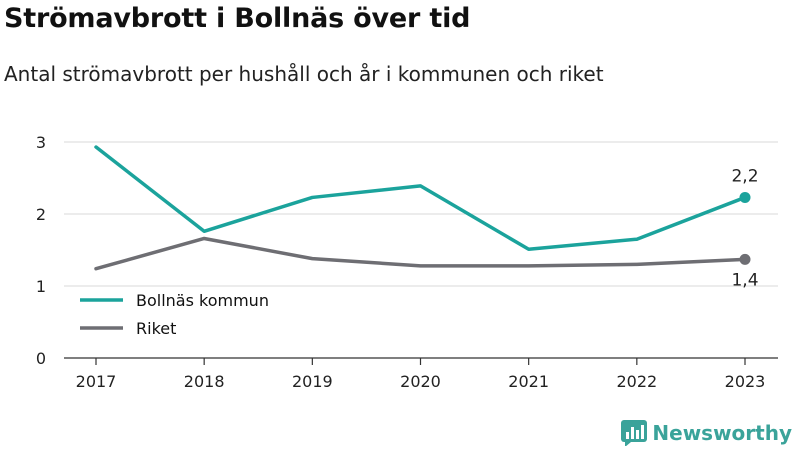 Image resolution: width=800 pixels, height=450 pixels. I want to click on legend-label: Bollnäs kommun, so click(202, 300).